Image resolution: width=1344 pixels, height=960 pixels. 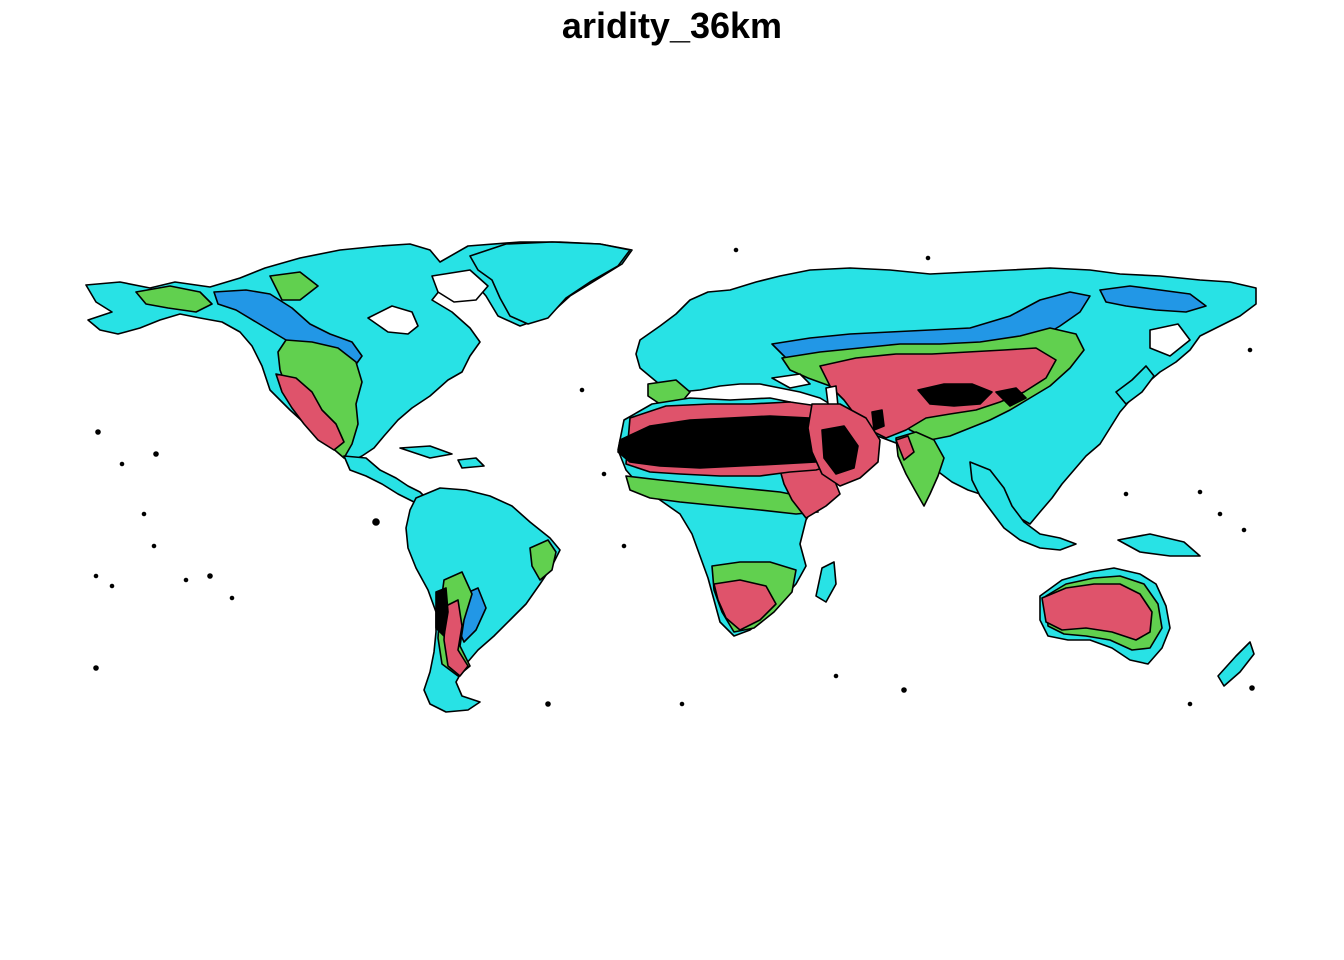 I want to click on north-america-arid-zone, so click(x=310, y=412).